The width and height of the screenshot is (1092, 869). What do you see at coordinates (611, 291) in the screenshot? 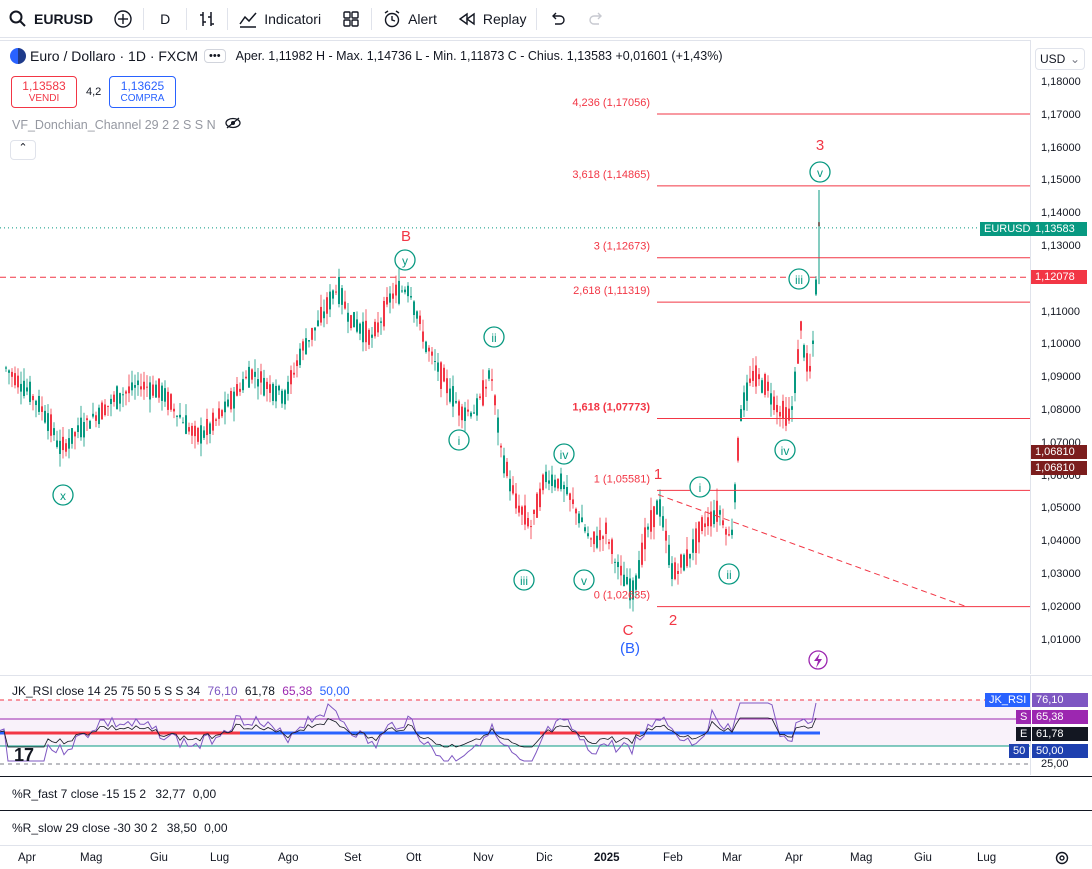
I see `fib-level-label: 2,618 (1,11319)` at bounding box center [611, 291].